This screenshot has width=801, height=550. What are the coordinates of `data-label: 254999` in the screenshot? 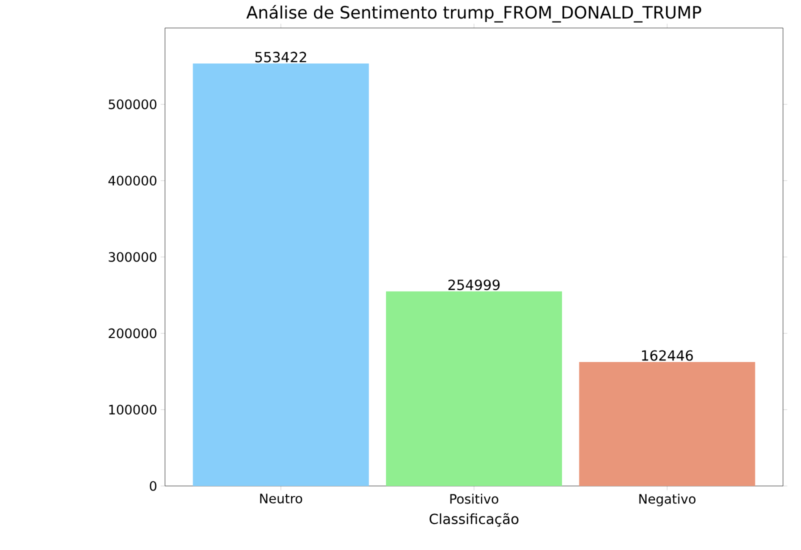 It's located at (474, 285).